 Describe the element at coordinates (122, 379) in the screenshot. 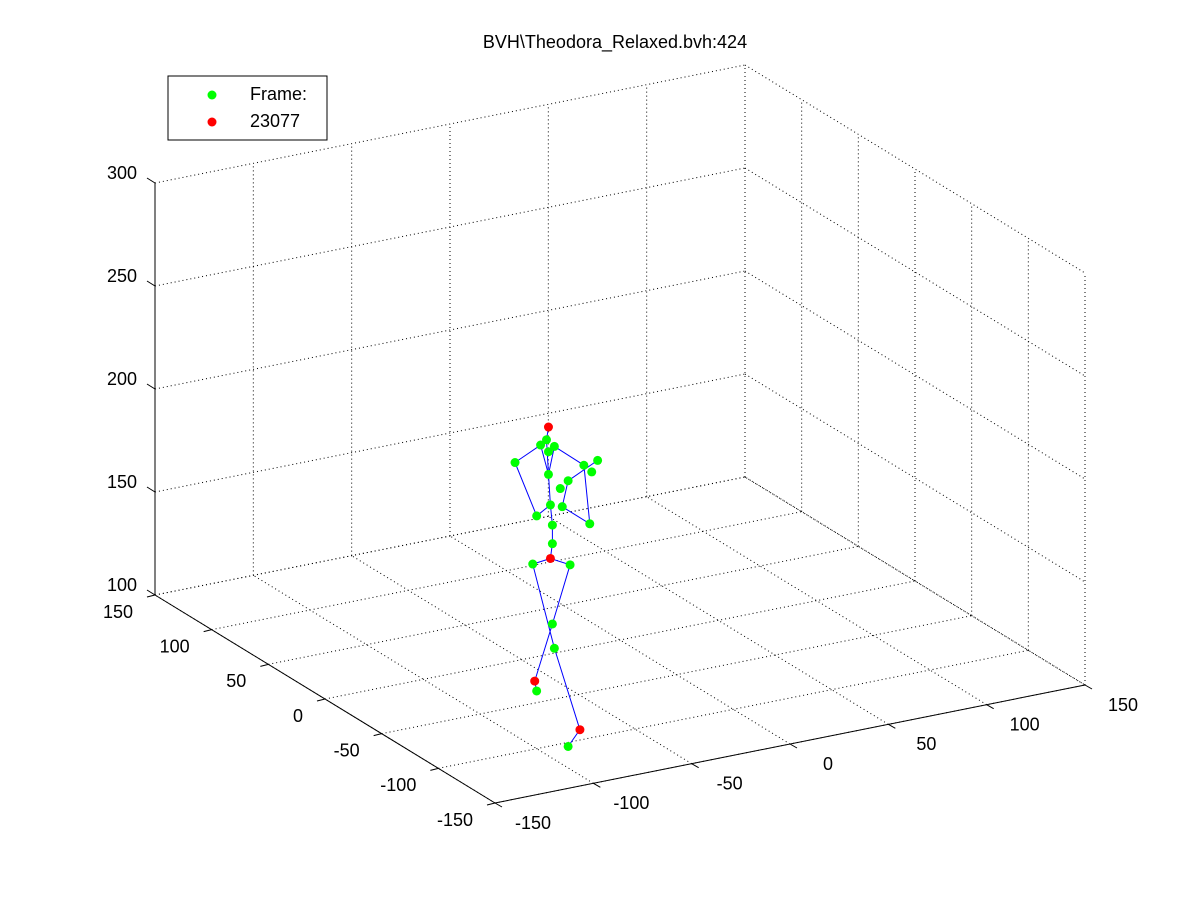

I see `z-tick-label: 200` at that location.